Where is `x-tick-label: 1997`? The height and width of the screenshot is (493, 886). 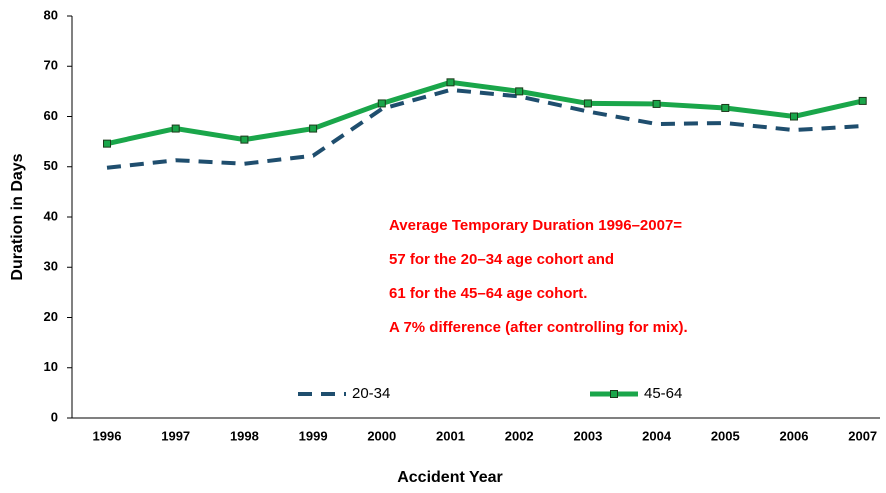 x-tick-label: 1997 is located at coordinates (175, 435).